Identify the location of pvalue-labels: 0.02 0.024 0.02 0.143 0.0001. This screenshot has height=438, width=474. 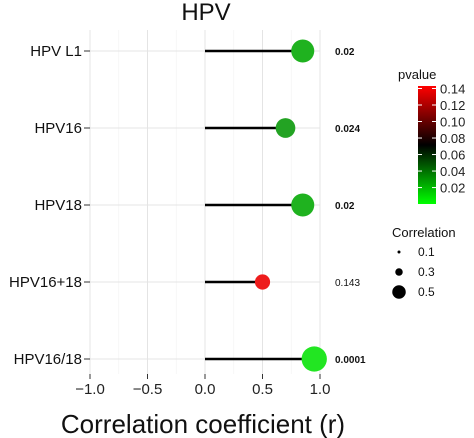
(350, 206).